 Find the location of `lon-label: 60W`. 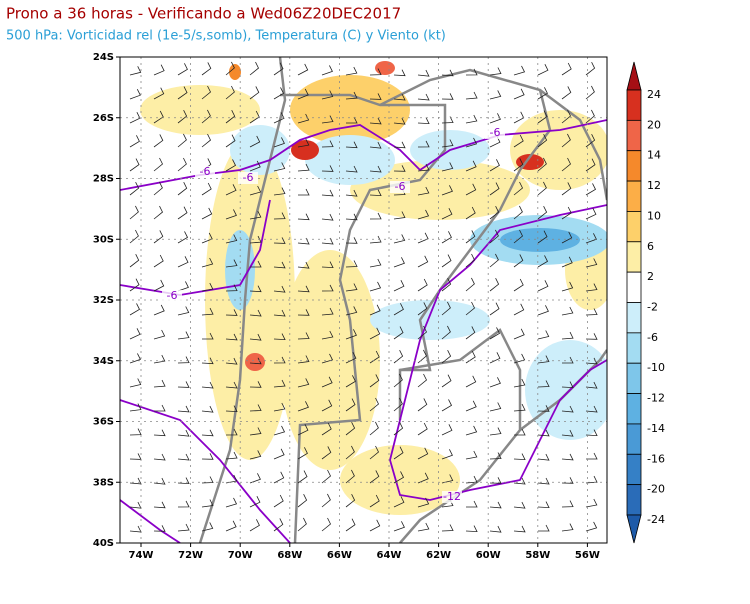

lon-label: 60W is located at coordinates (488, 555).